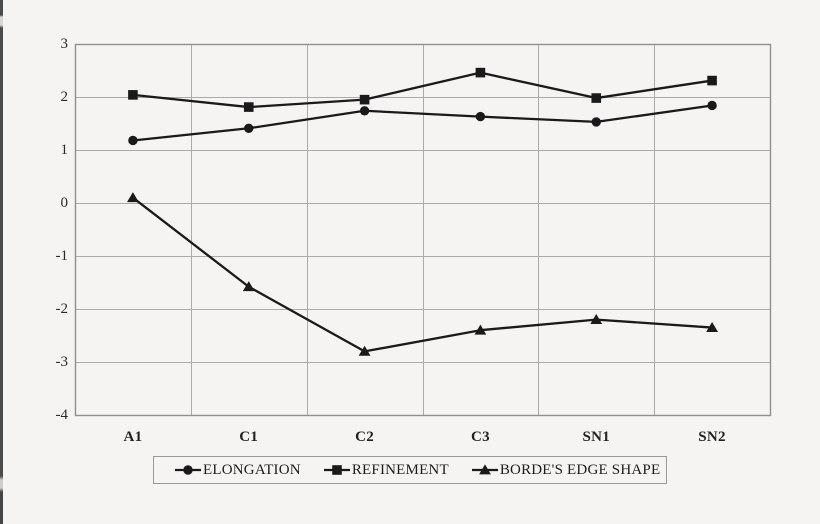 Image resolution: width=820 pixels, height=524 pixels. Describe the element at coordinates (64, 44) in the screenshot. I see `y-tick-label: 3` at that location.